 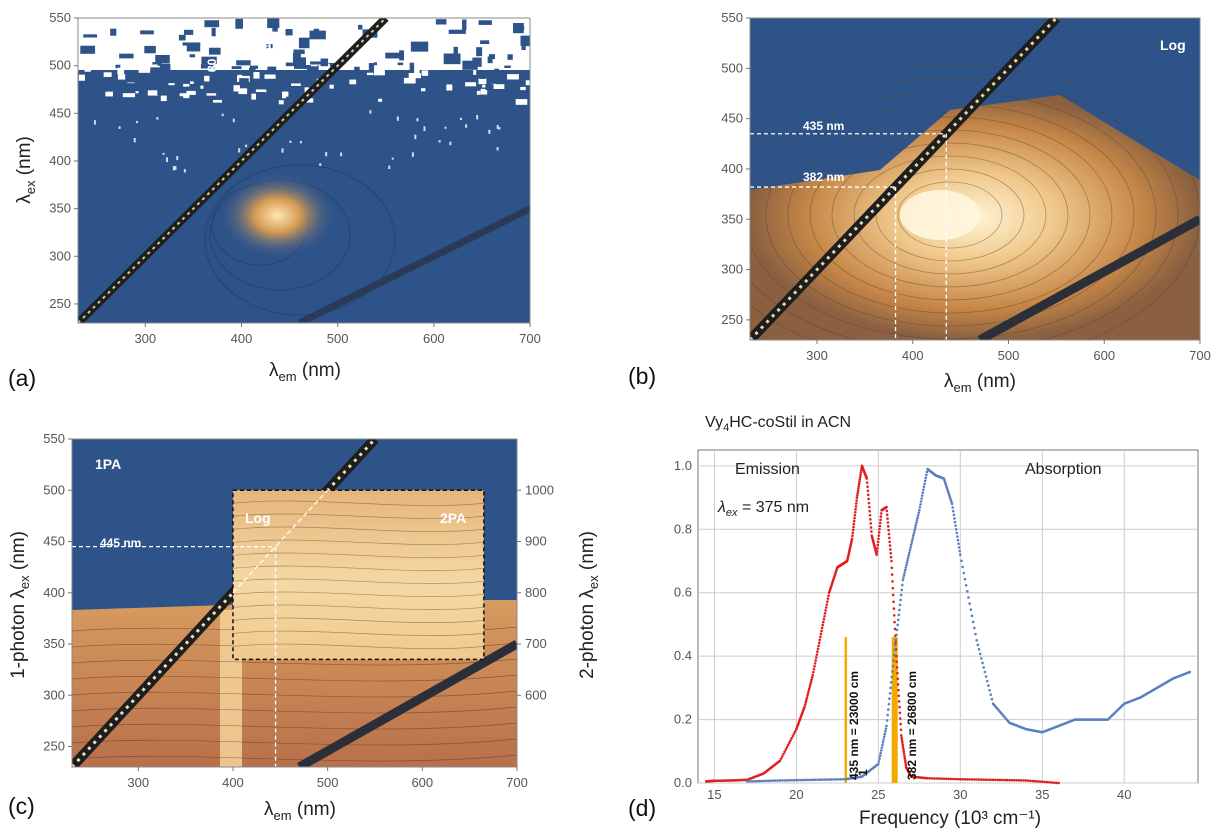 I want to click on x-tick-label: 35, so click(x=1042, y=794).